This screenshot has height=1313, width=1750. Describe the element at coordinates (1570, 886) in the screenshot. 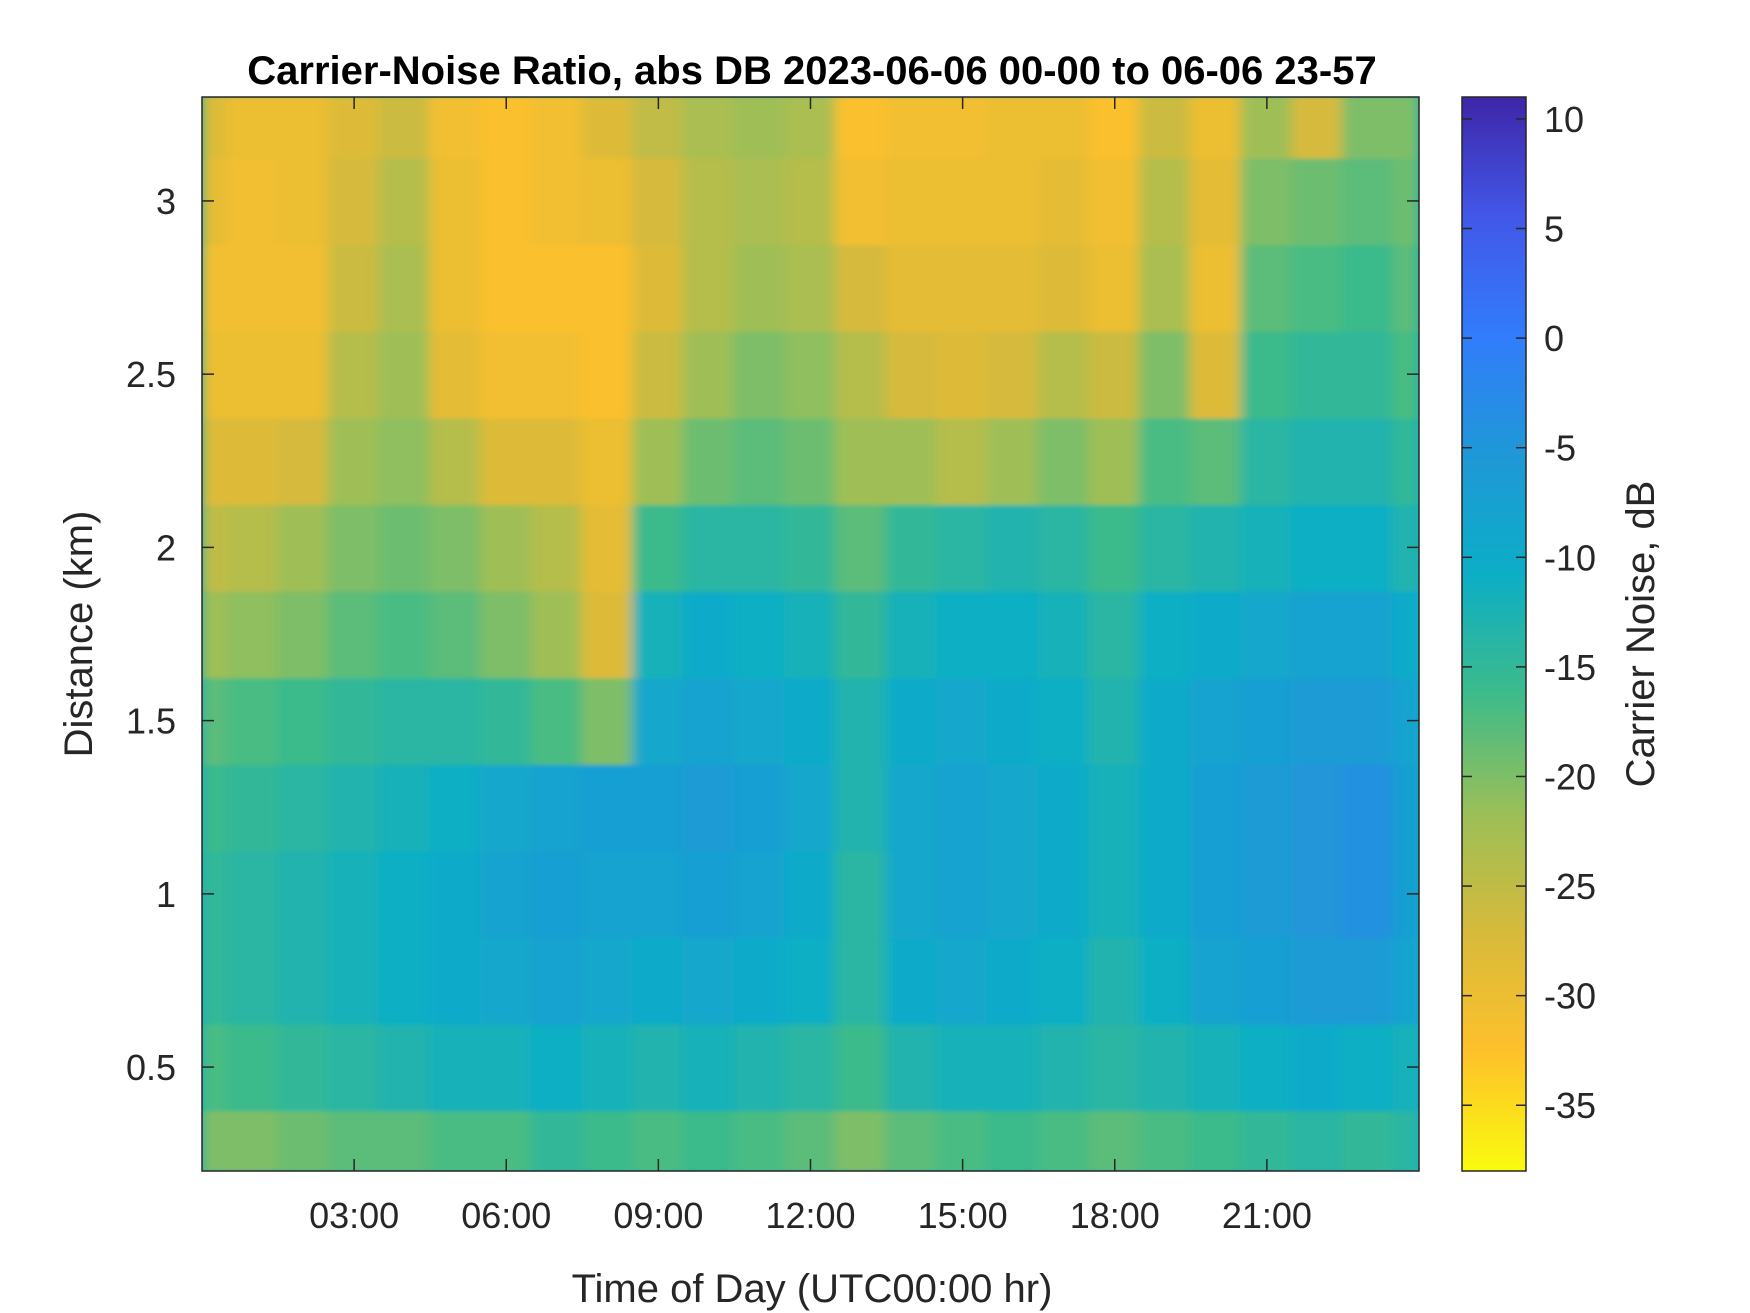

I see `colorbar-tick-label: -25` at that location.